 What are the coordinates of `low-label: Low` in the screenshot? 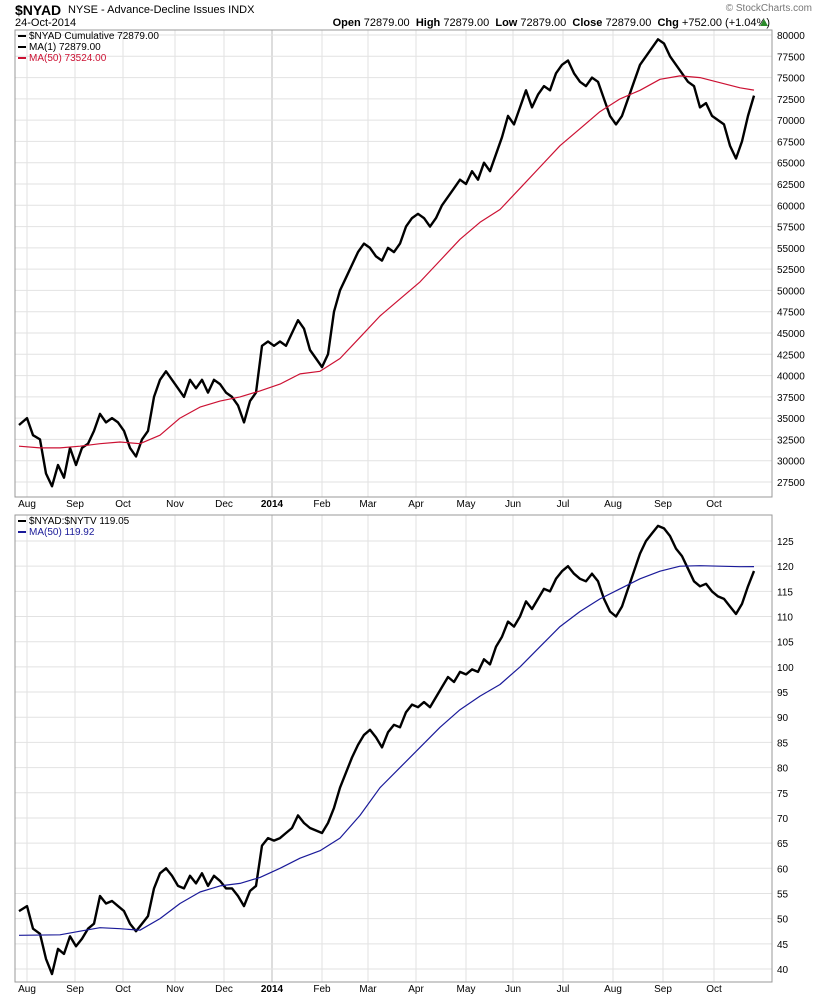 It's located at (506, 23).